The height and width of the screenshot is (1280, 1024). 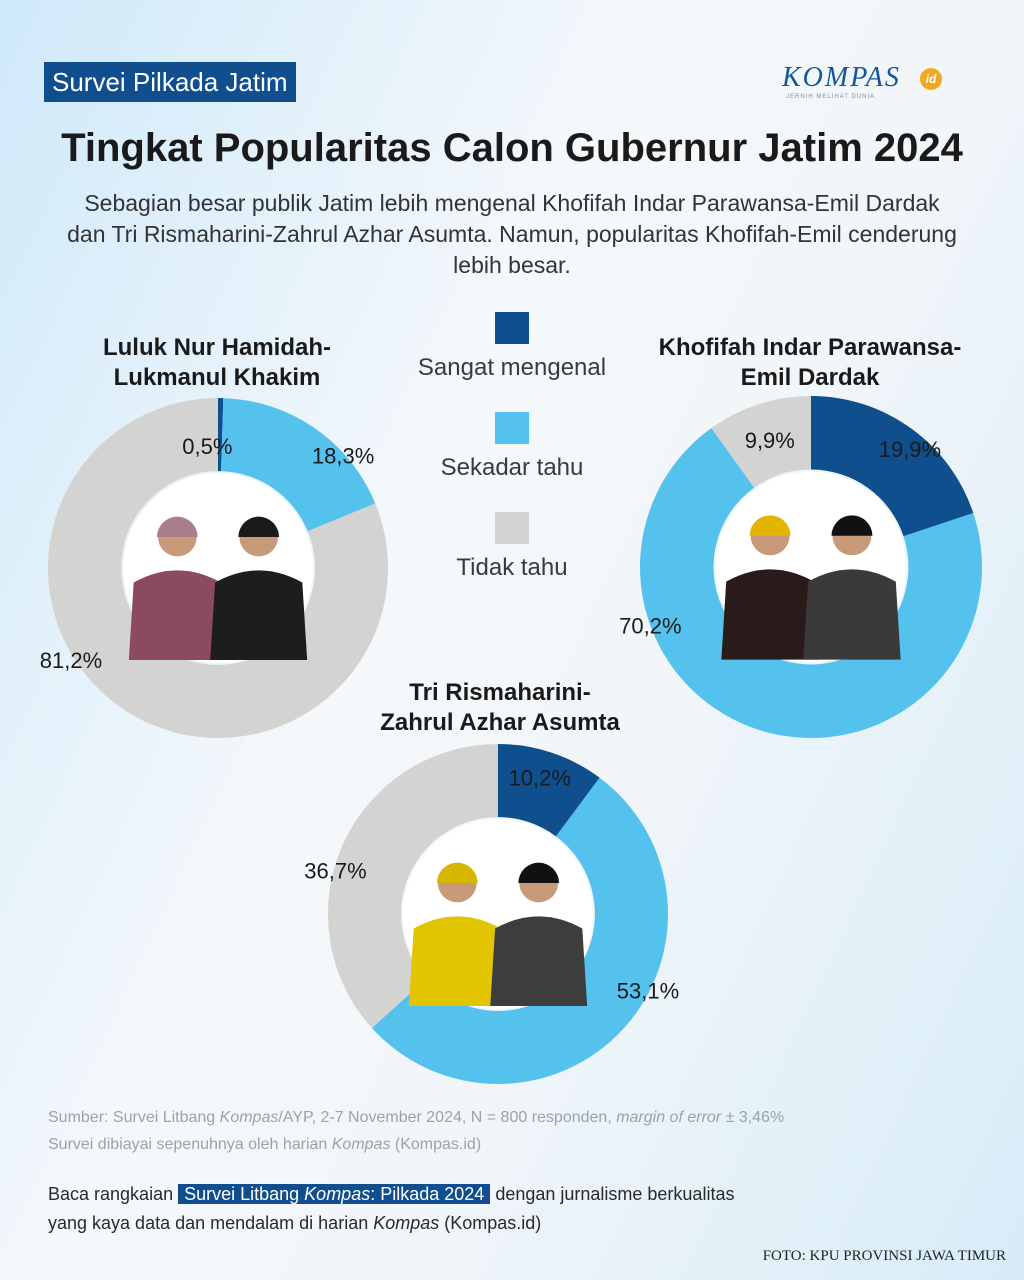 I want to click on logo-tagline: JERNIH MELIHAT DUNIA, so click(x=831, y=97).